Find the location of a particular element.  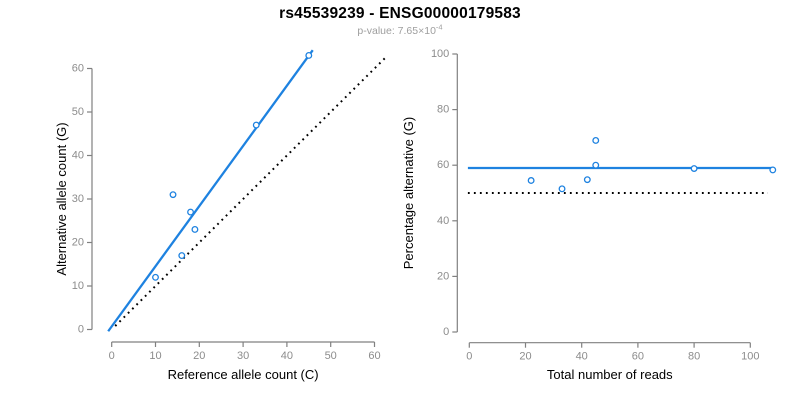

y-tick-label: 10 is located at coordinates (78, 286).